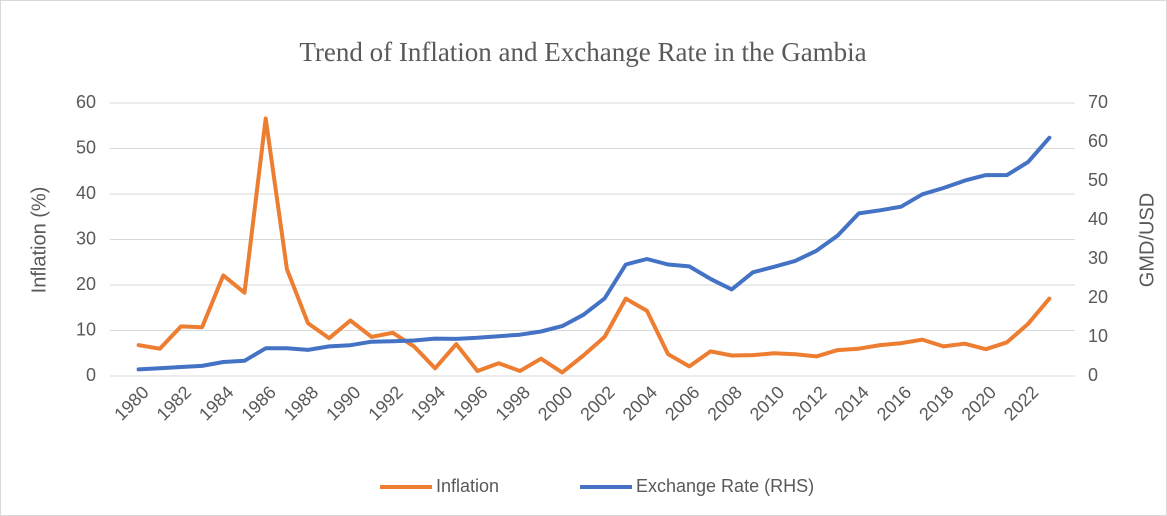  I want to click on y2-tick-label: 60, so click(1098, 141).